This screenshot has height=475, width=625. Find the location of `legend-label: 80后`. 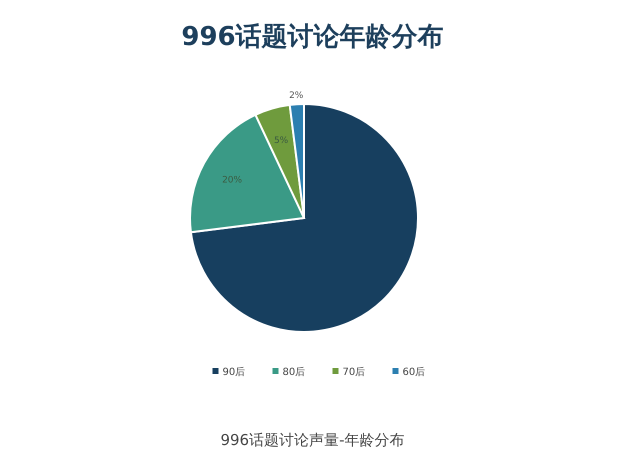

legend-label: 80后 is located at coordinates (294, 372).